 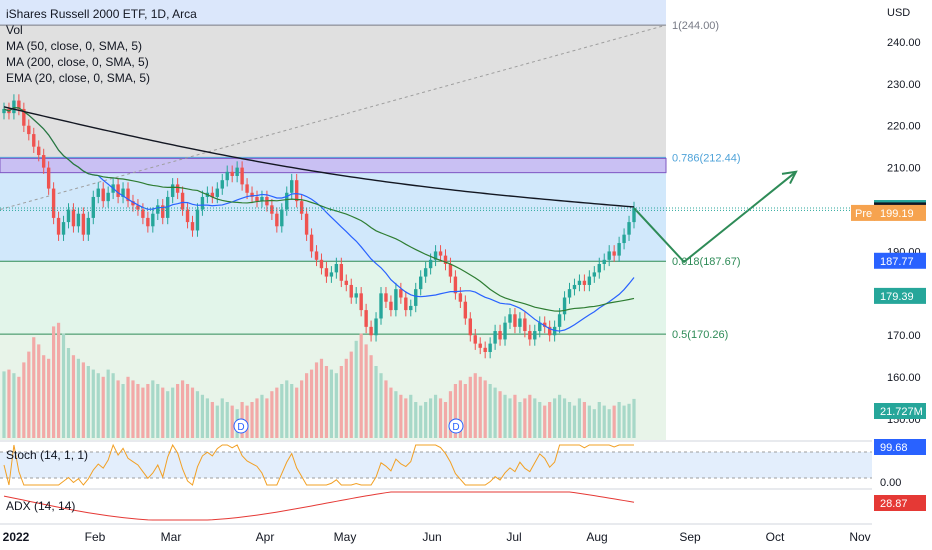 I want to click on y-tick-label: 230.00, so click(x=904, y=85).